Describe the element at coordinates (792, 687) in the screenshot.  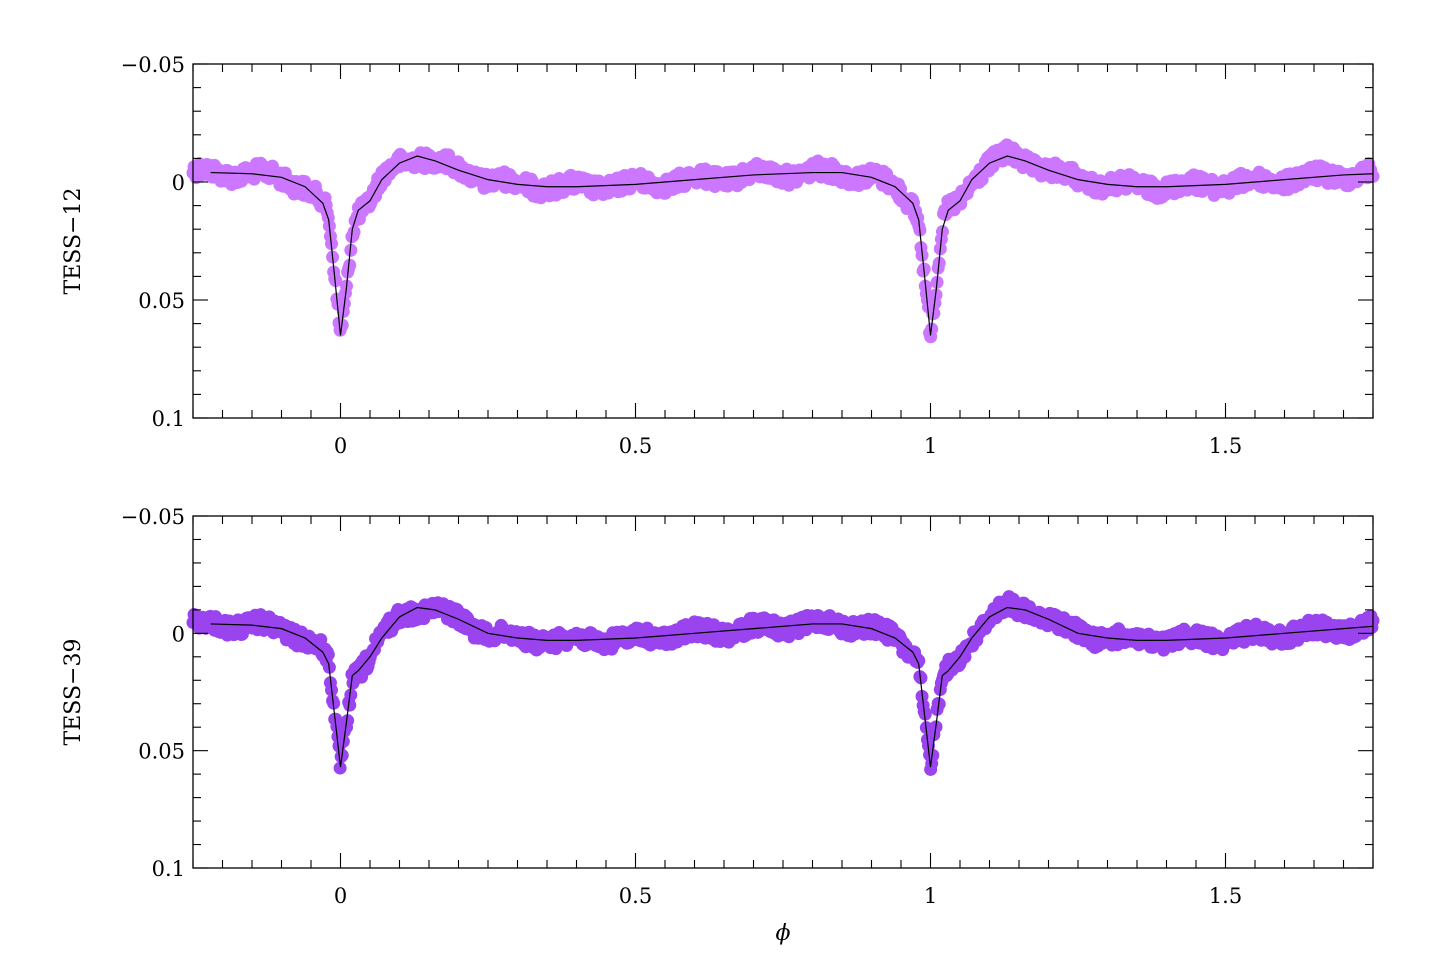
I see `model-curve` at that location.